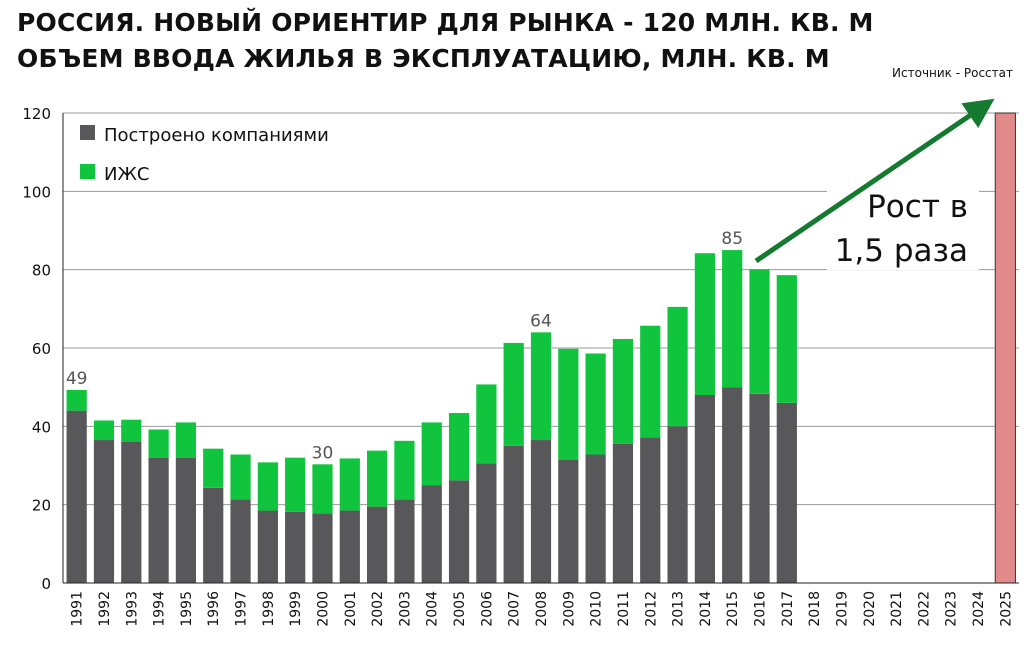 The height and width of the screenshot is (652, 1029). I want to click on bar-companies-1999, so click(295, 547).